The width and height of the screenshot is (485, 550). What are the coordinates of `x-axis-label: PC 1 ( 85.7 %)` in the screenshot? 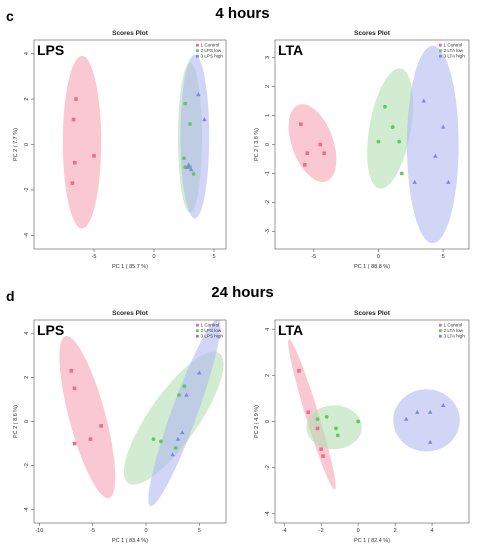 It's located at (130, 267).